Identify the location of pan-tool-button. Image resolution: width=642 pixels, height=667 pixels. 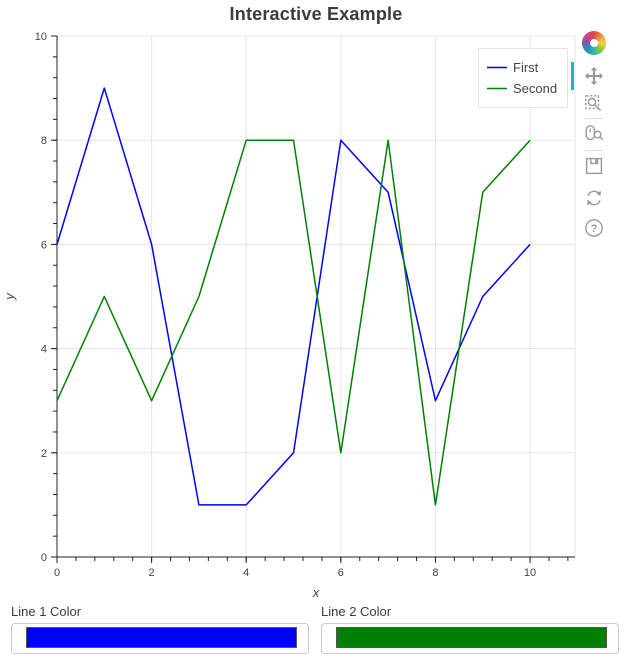
(594, 76).